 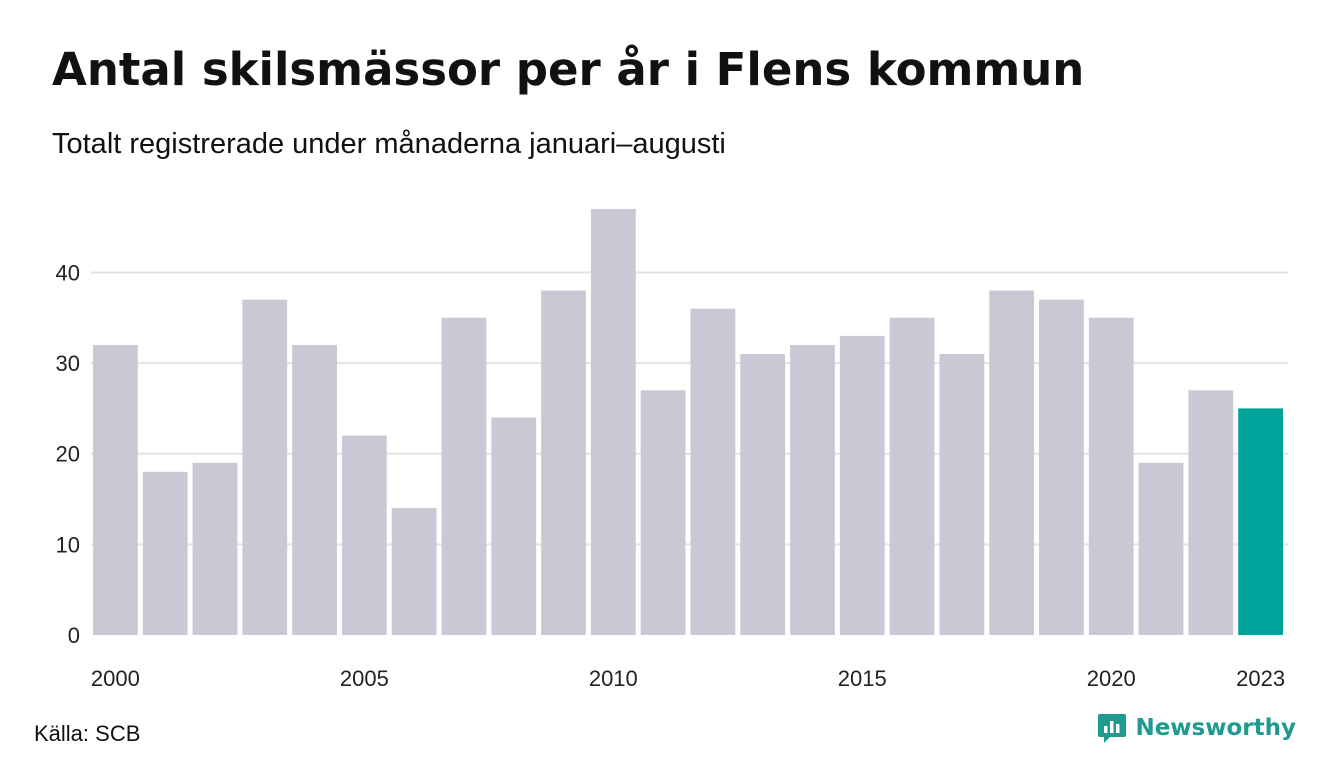 What do you see at coordinates (514, 526) in the screenshot?
I see `bar-2008` at bounding box center [514, 526].